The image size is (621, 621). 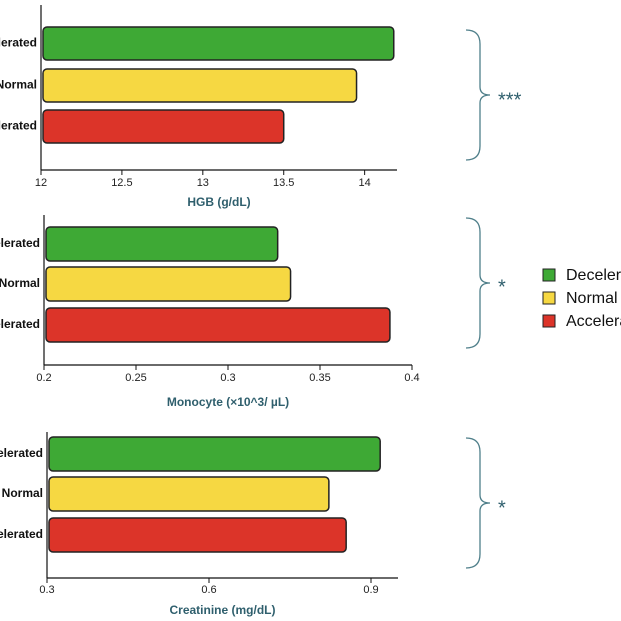 I want to click on significance: ***, so click(x=510, y=100).